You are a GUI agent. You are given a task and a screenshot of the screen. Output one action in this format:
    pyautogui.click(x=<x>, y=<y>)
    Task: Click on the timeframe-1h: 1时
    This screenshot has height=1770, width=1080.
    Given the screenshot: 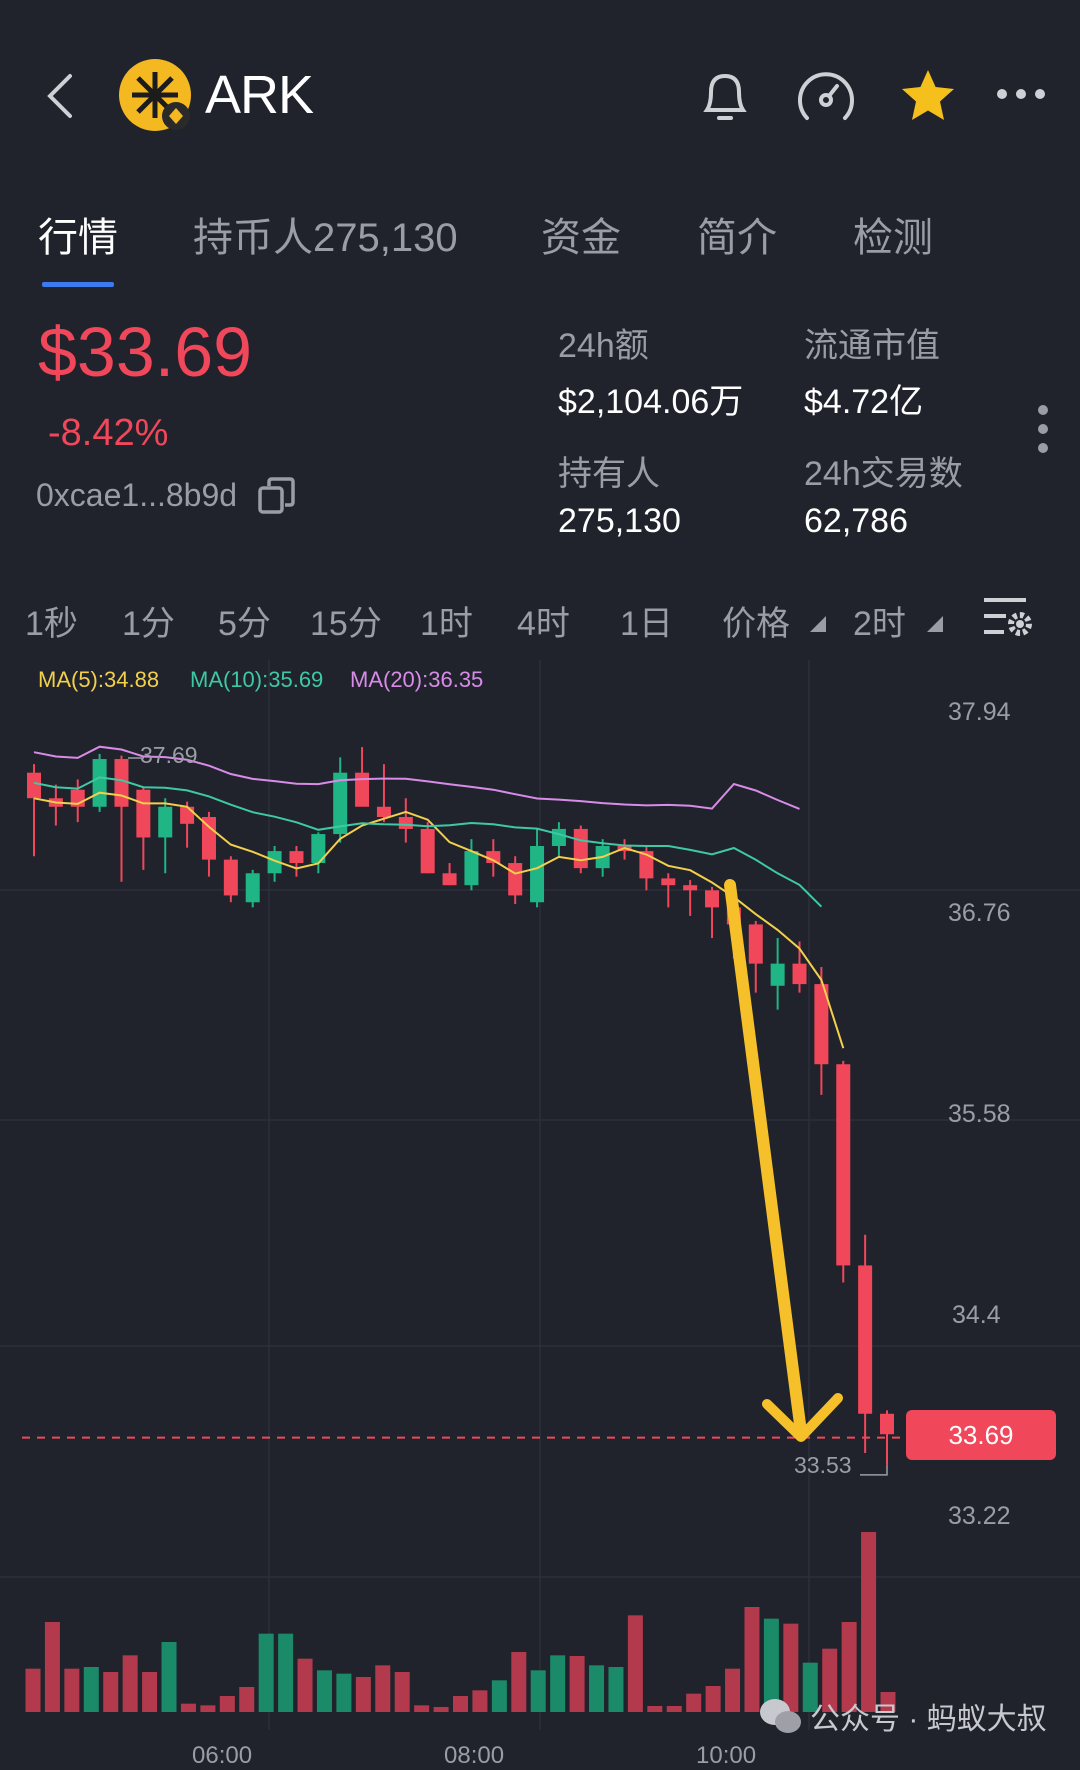 What is the action you would take?
    pyautogui.click(x=446, y=624)
    